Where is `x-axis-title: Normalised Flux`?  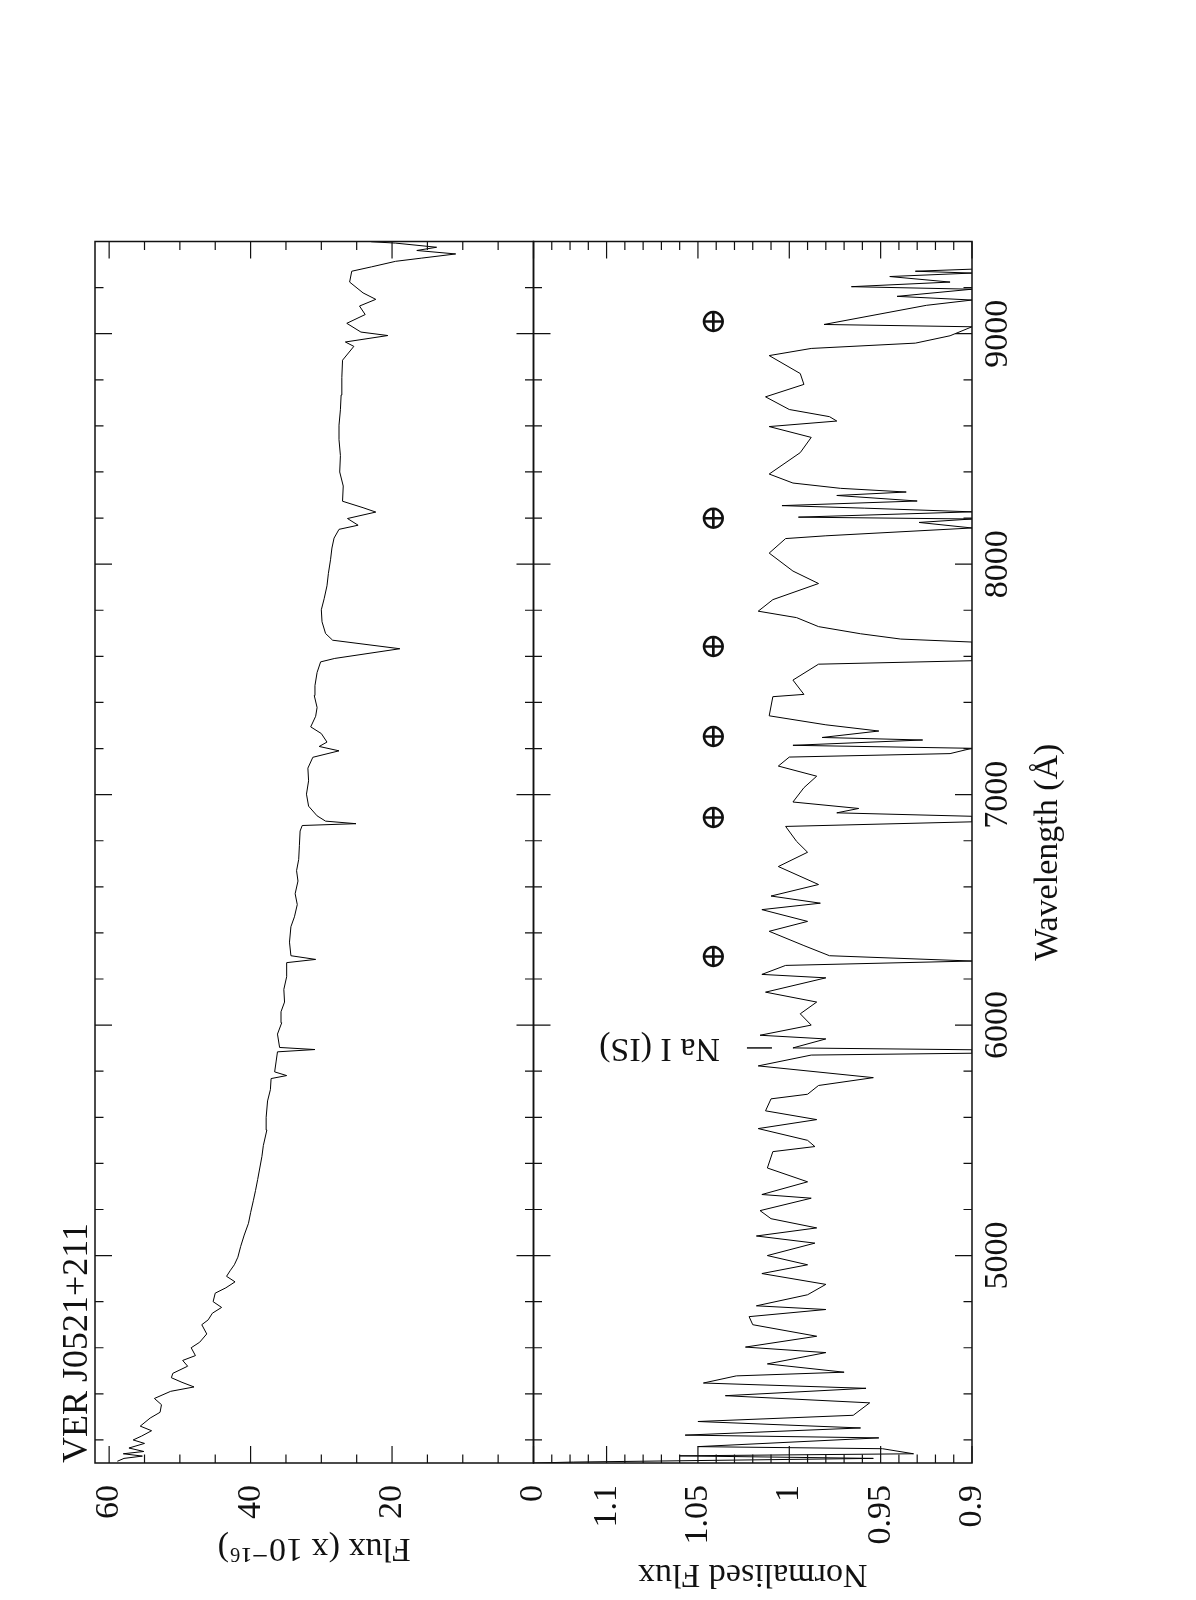
x-axis-title: Normalised Flux is located at coordinates (753, 1576).